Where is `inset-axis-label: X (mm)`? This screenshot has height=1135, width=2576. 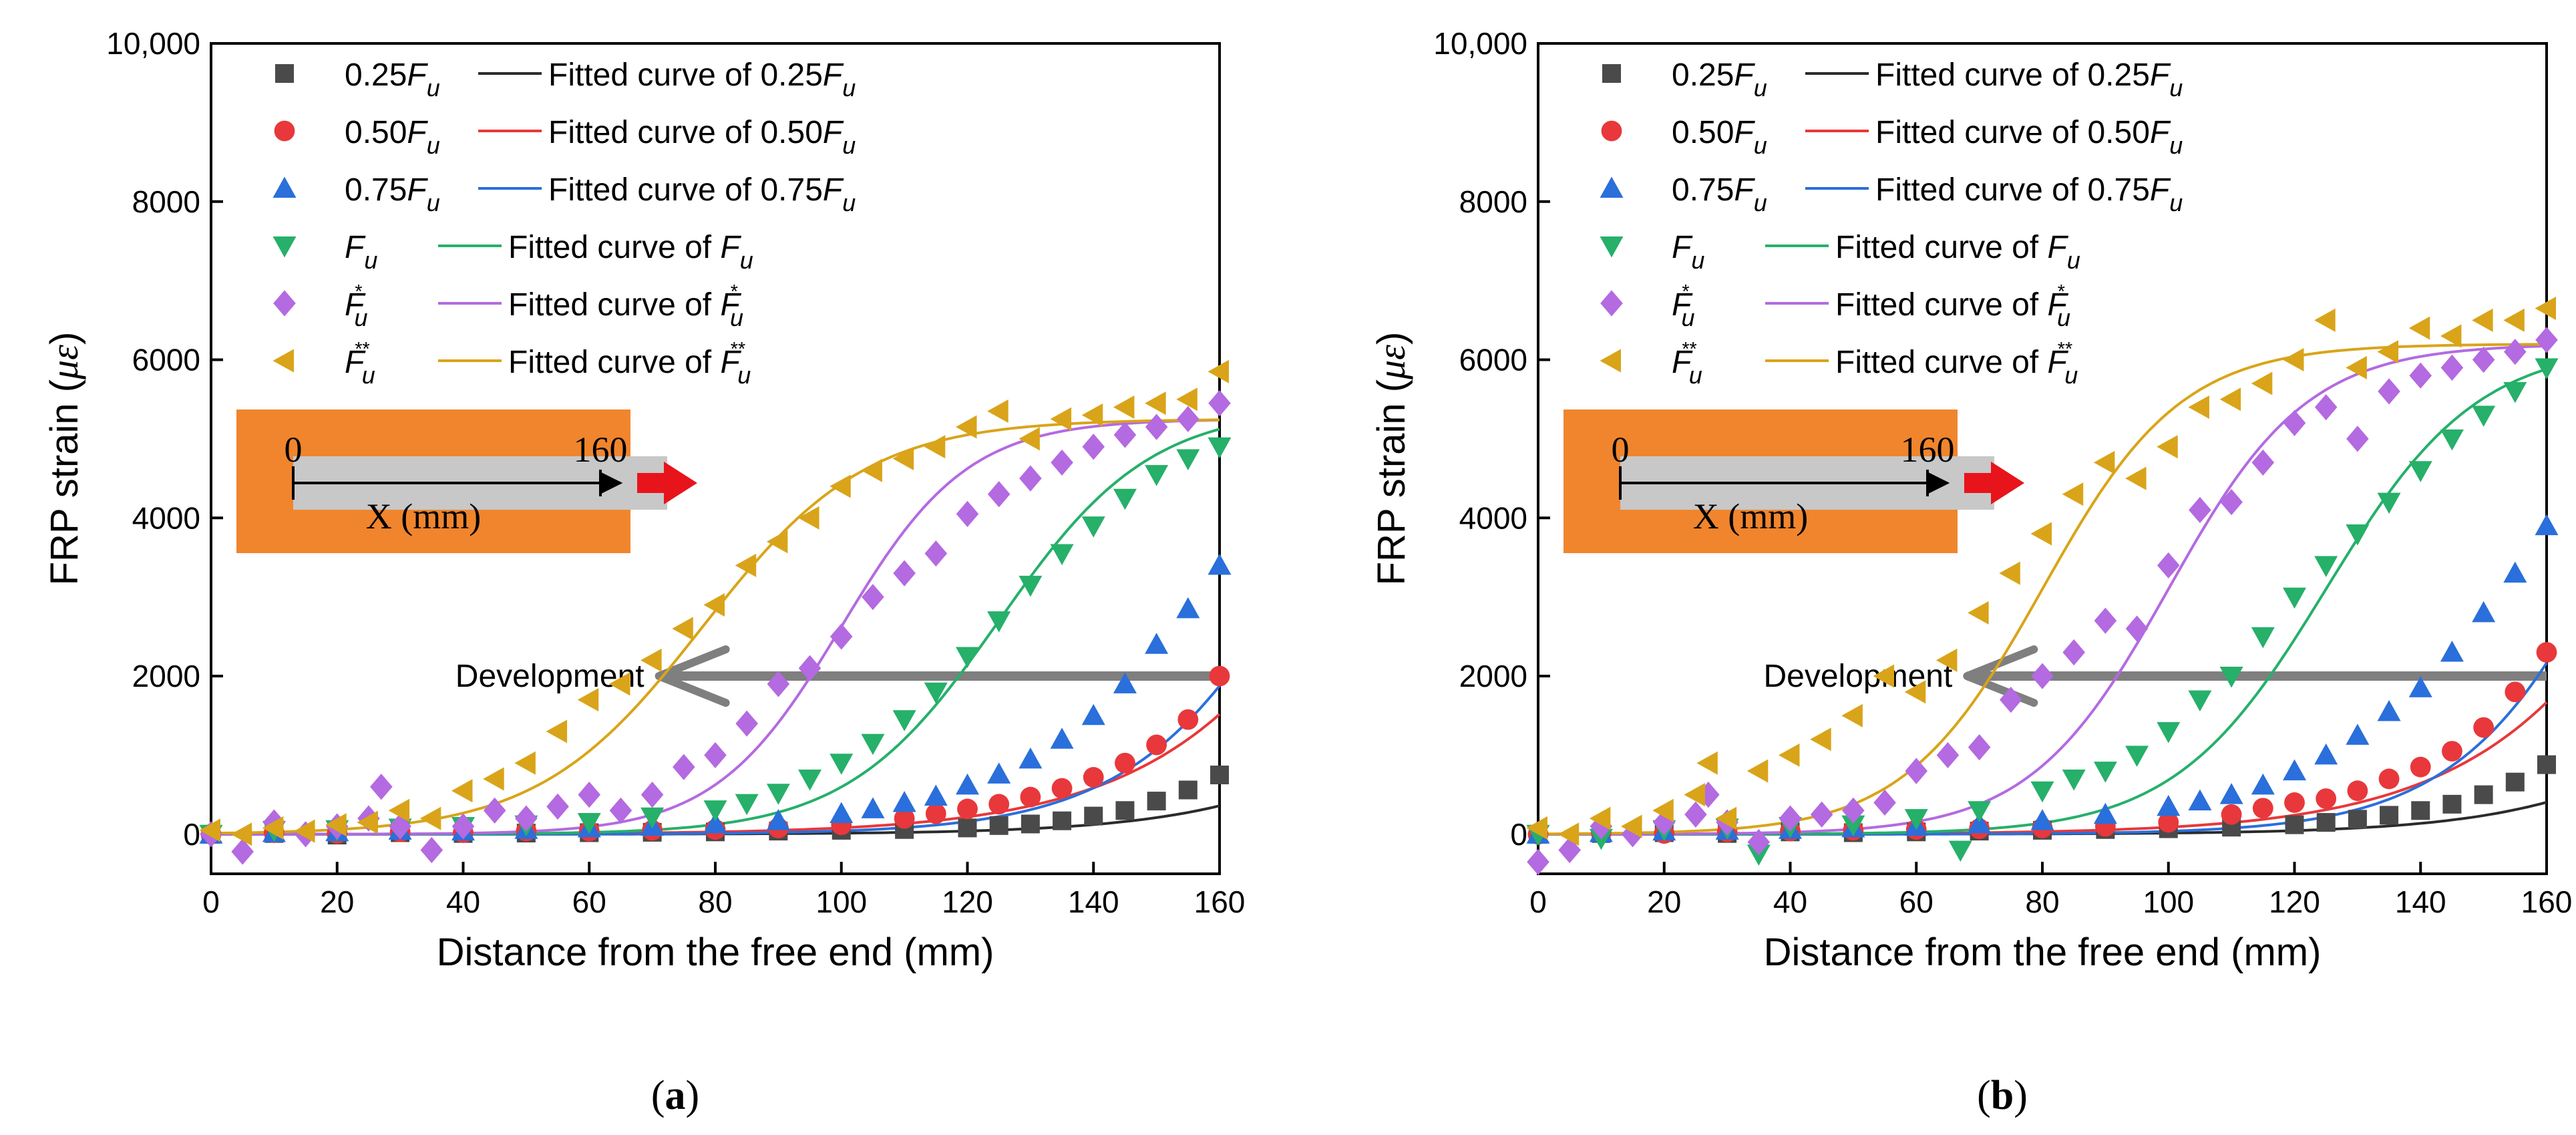 inset-axis-label: X (mm) is located at coordinates (423, 516).